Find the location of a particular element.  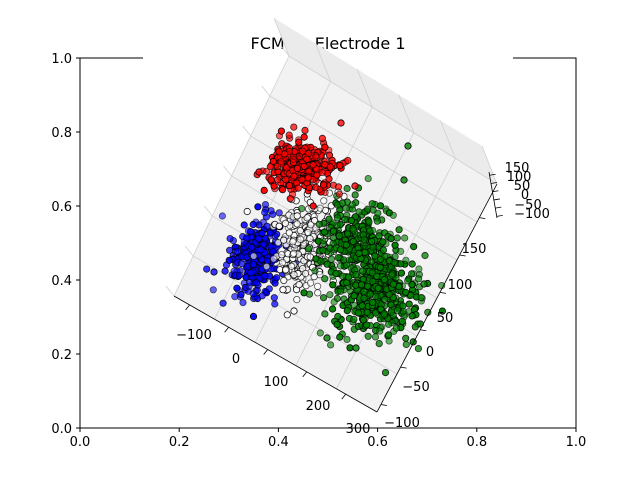

y-axis-3d-tick-label: 150 is located at coordinates (474, 249).